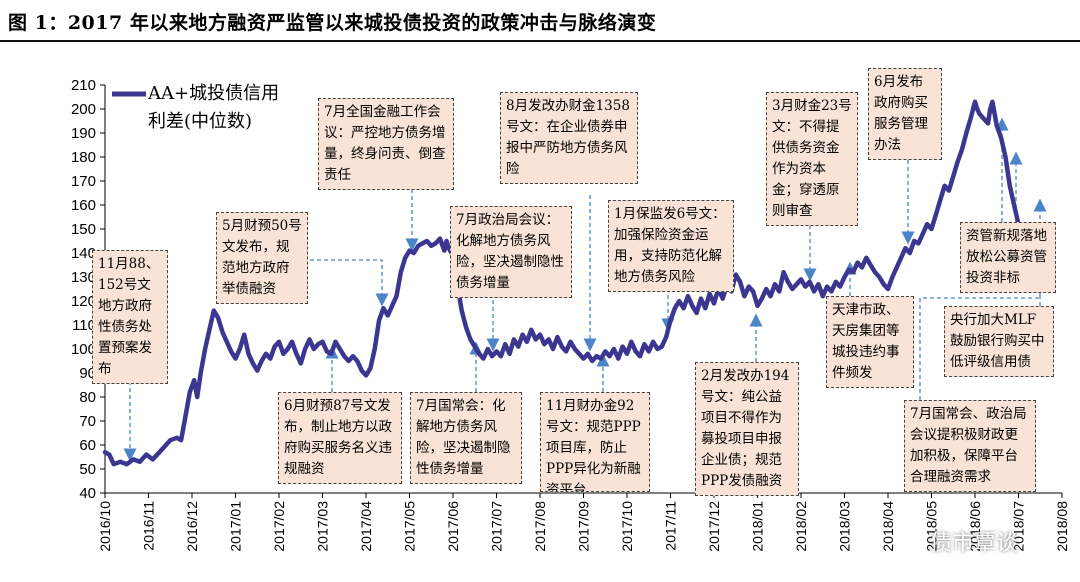 The image size is (1080, 582). I want to click on y-tick-label: 140, so click(83, 253).